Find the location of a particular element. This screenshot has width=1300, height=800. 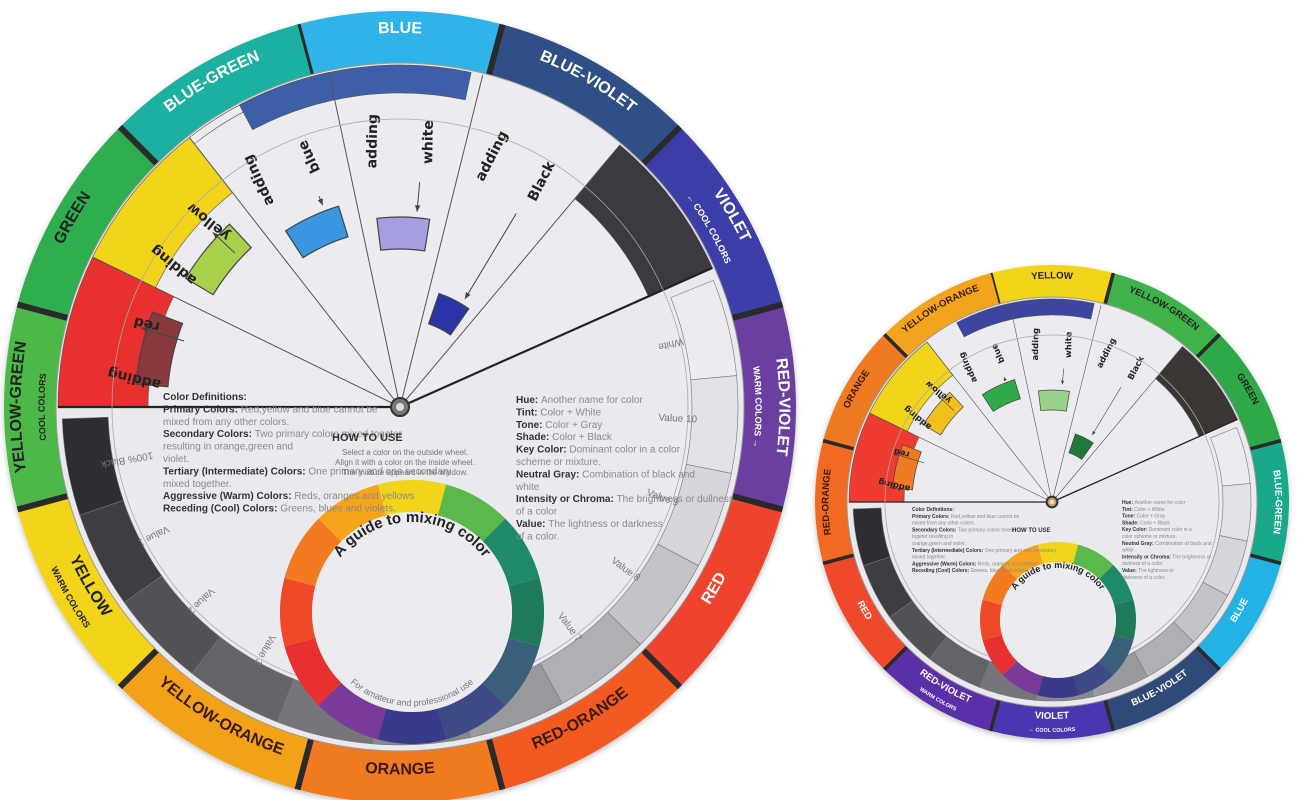

segment-label: BLUE-GREEN is located at coordinates (1276, 501).